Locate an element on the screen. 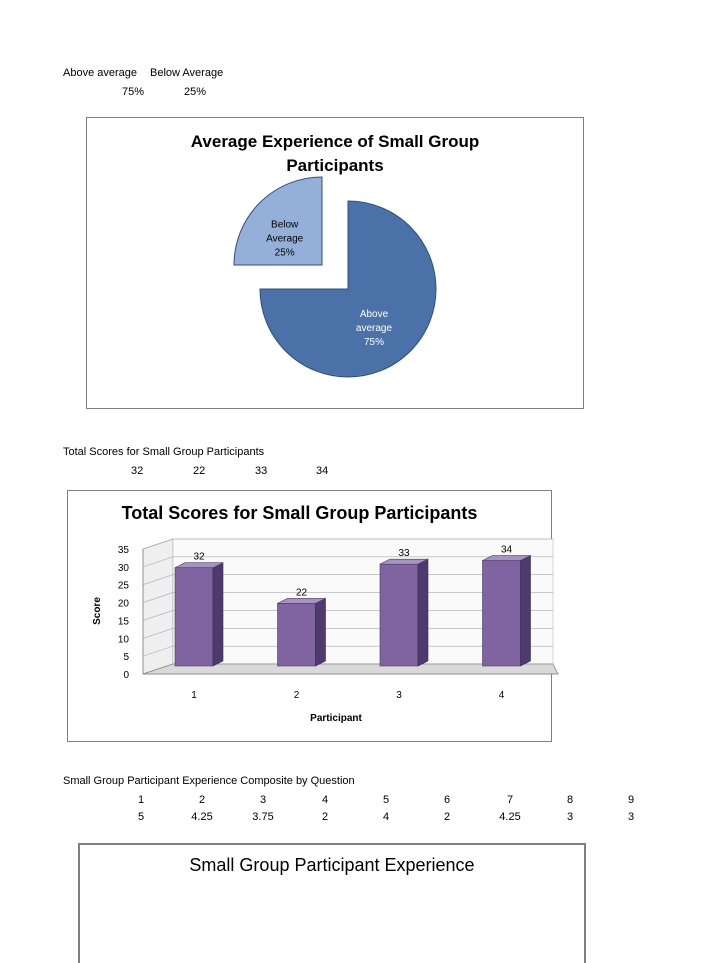 This screenshot has height=963, width=728. experience-header-below: Below Average is located at coordinates (187, 73).